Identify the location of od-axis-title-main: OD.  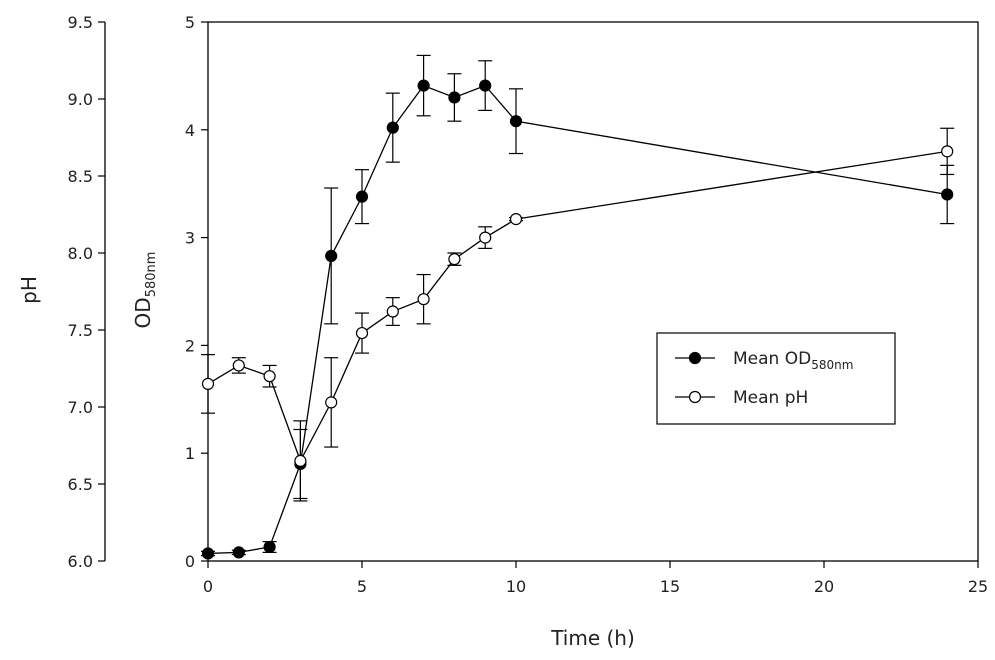
(143, 312).